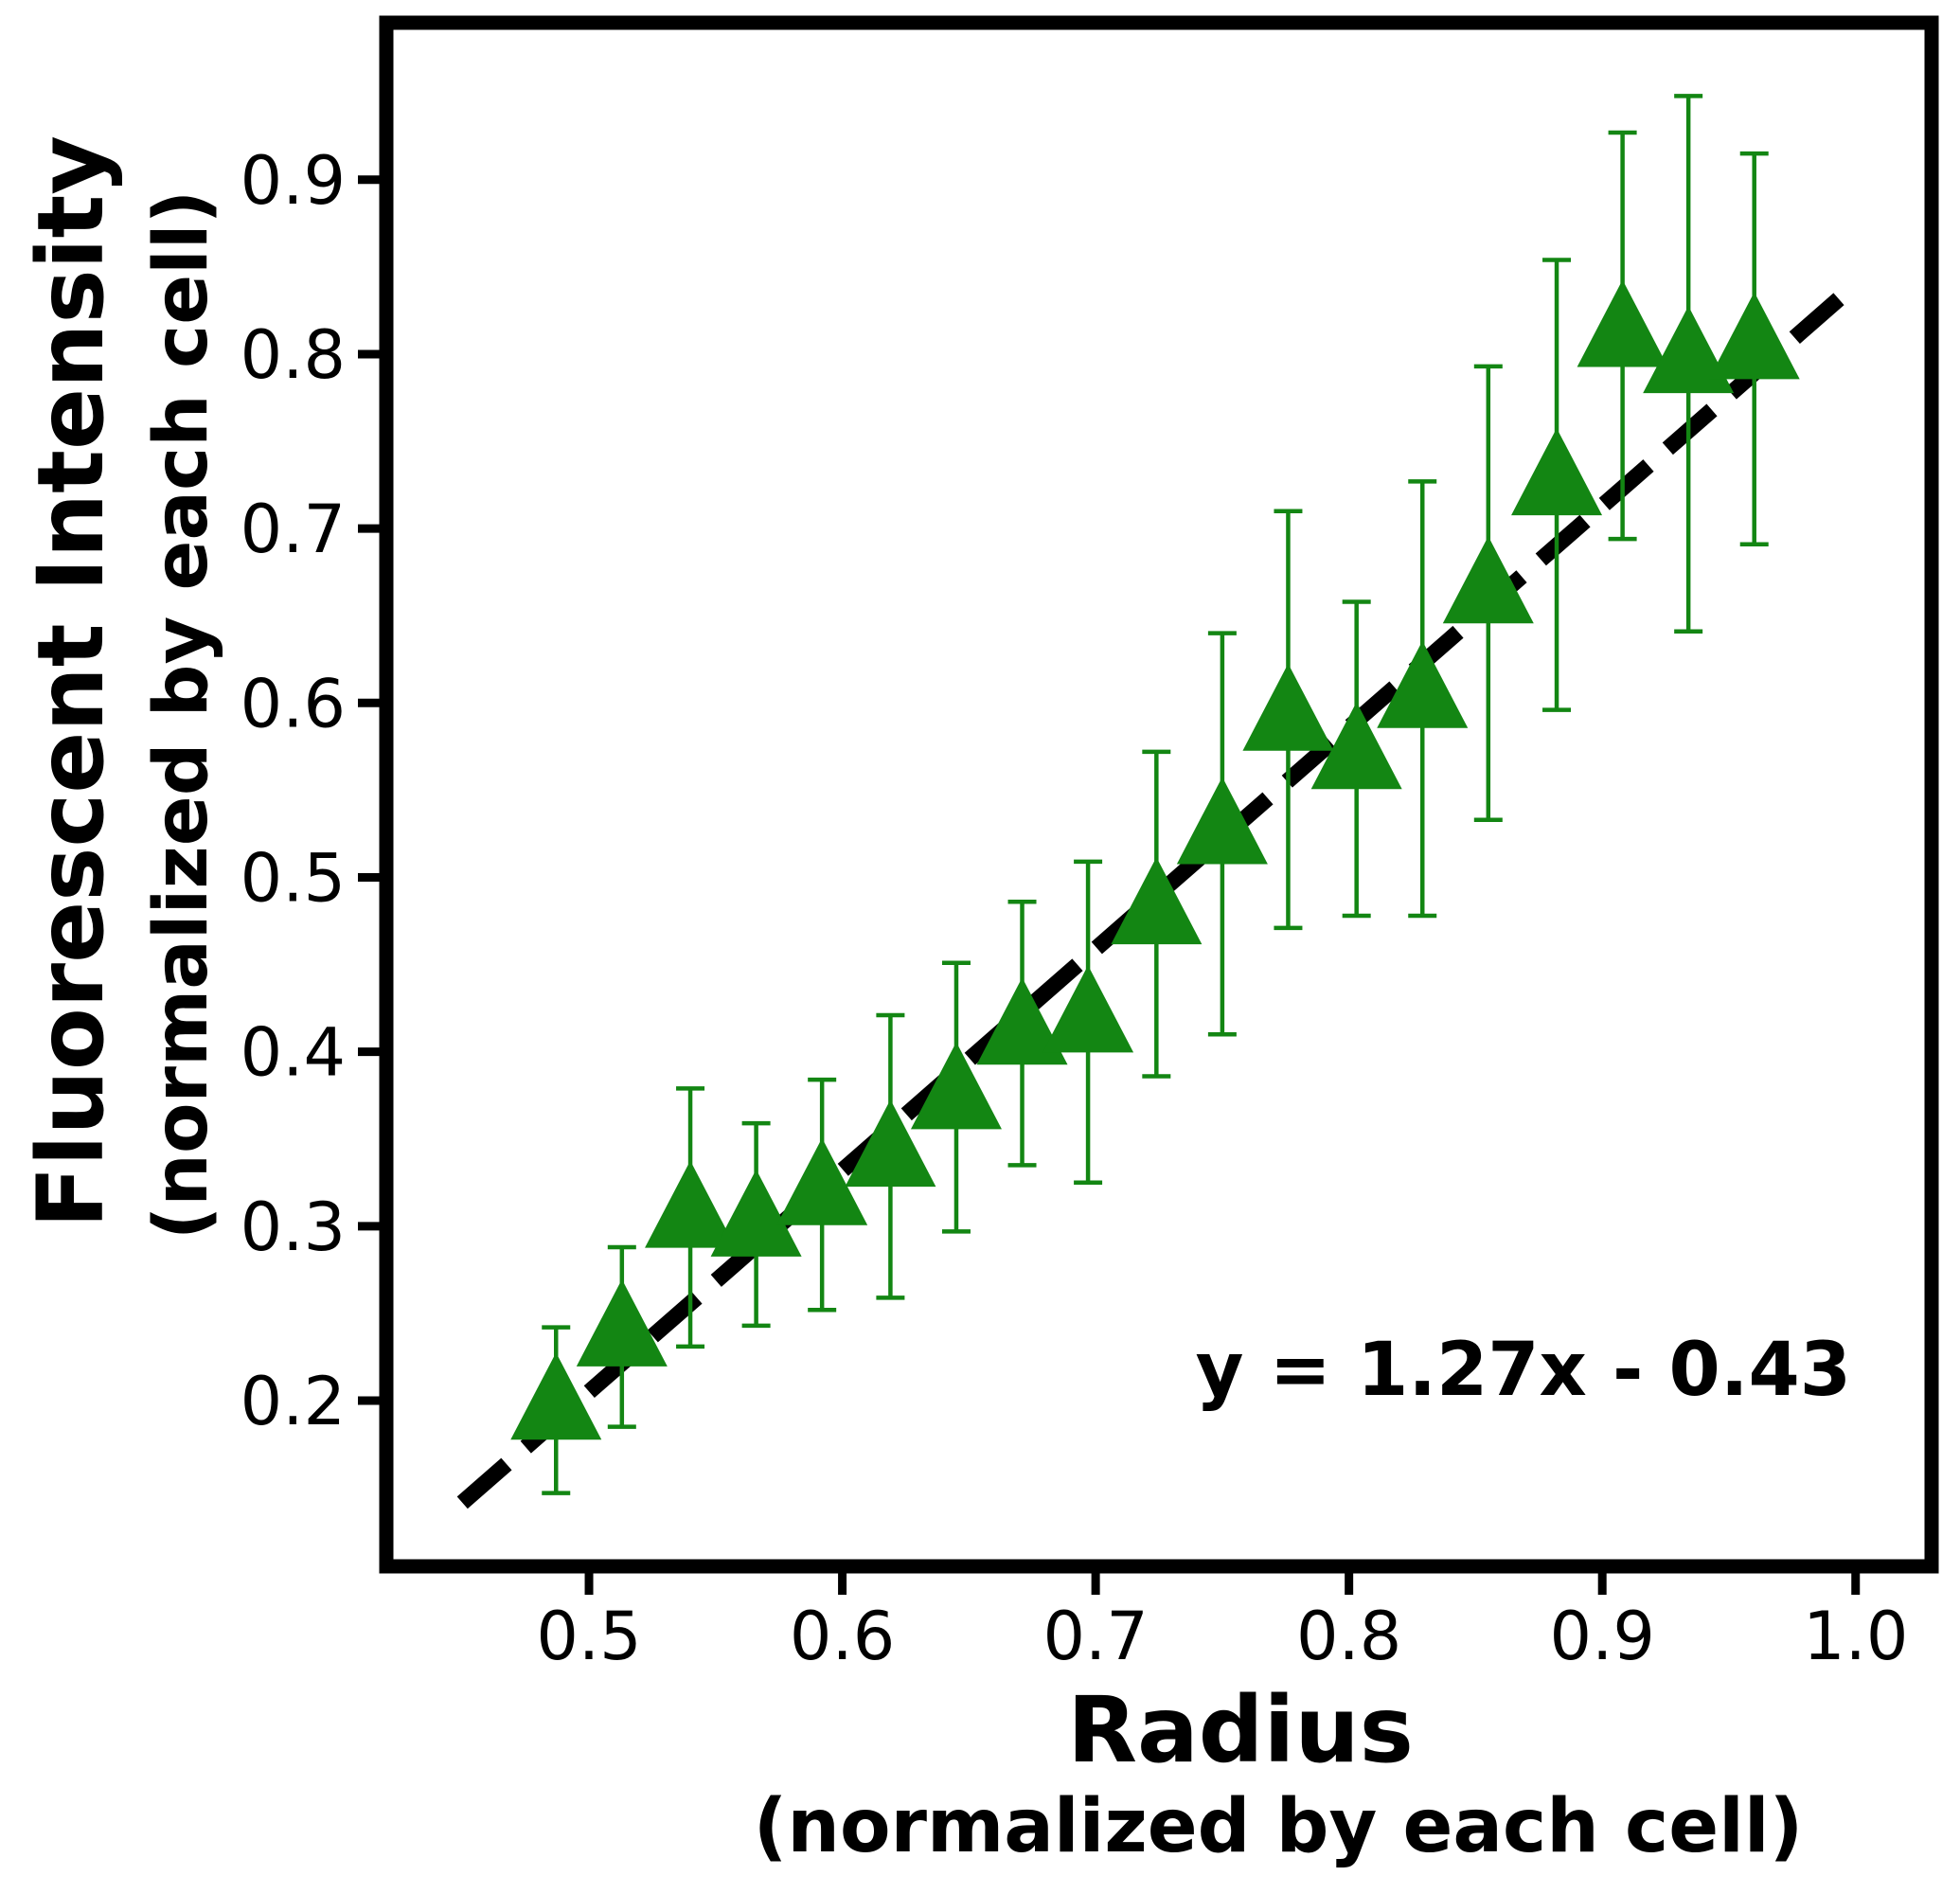  I want to click on y-tick-label: 0.8, so click(293, 355).